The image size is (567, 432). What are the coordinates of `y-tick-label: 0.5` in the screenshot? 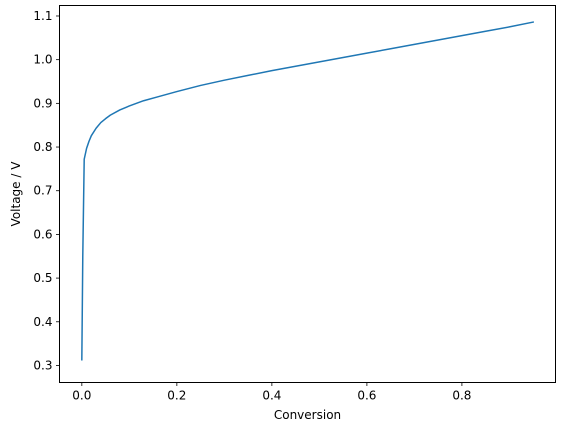 It's located at (42, 278).